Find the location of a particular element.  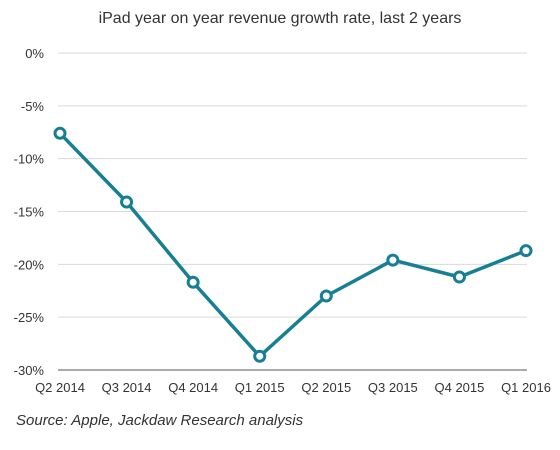

y-tick-label: -25% is located at coordinates (29, 317).